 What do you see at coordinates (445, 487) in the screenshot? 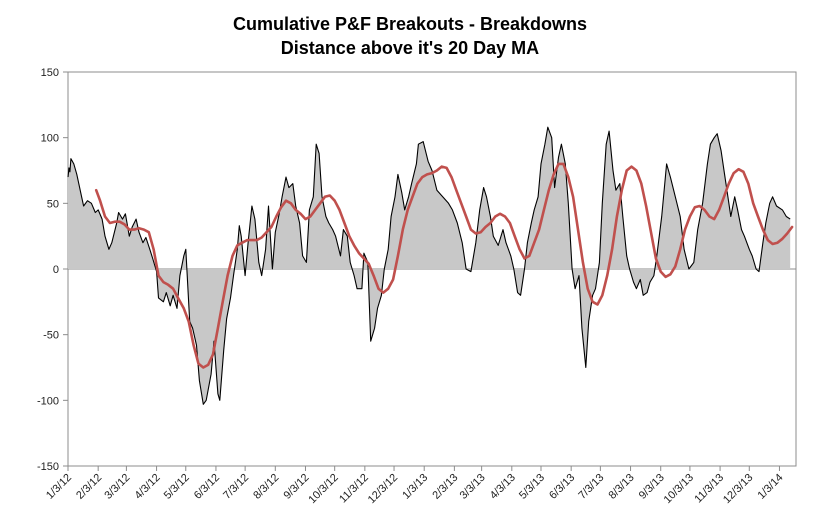
I see `x-tick-label: 2/3/13` at bounding box center [445, 487].